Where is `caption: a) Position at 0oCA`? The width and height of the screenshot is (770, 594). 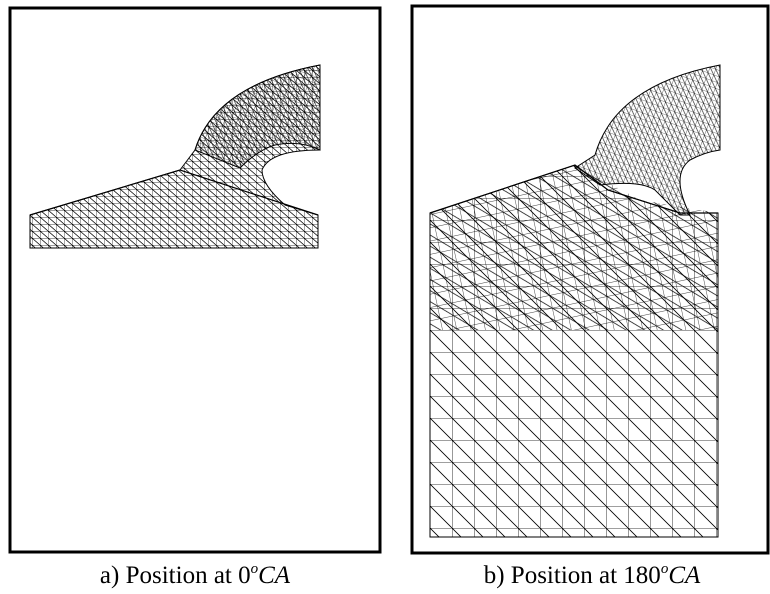
caption: a) Position at 0oCA is located at coordinates (195, 575).